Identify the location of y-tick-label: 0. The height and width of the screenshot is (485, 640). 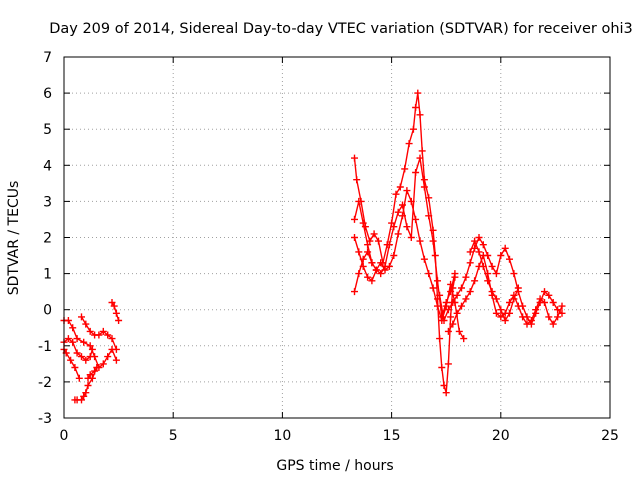
(47, 311).